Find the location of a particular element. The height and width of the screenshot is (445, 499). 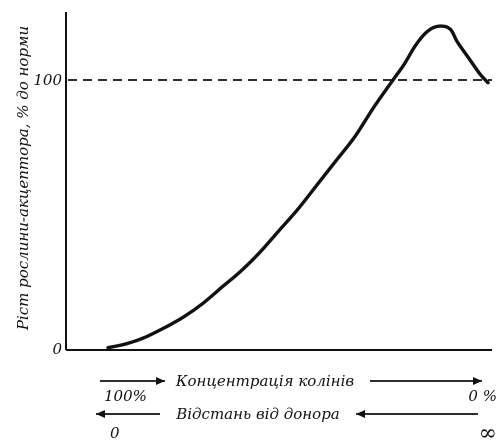

concentration-arrow-right-head is located at coordinates (477, 381).